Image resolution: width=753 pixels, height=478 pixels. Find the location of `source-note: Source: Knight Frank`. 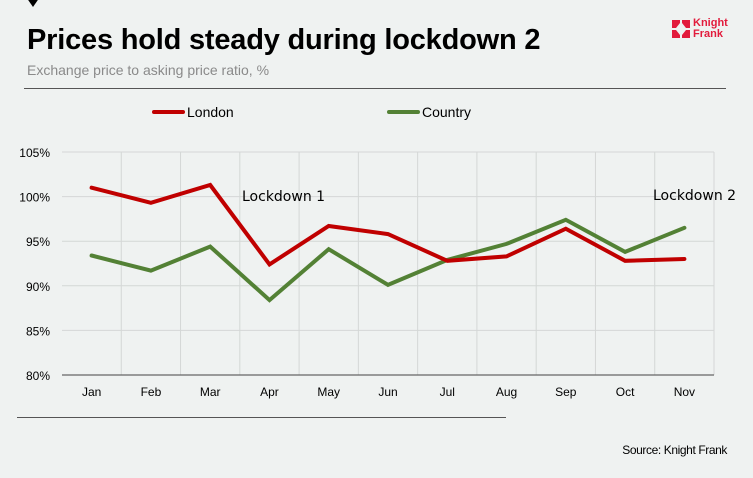

source-note: Source: Knight Frank is located at coordinates (674, 450).